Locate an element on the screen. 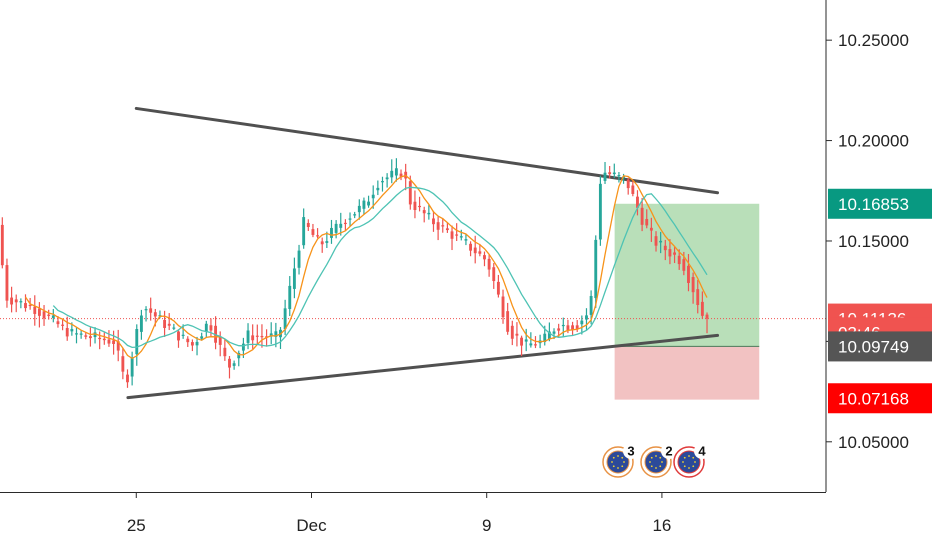 The height and width of the screenshot is (550, 932). event-flag: 4 is located at coordinates (691, 460).